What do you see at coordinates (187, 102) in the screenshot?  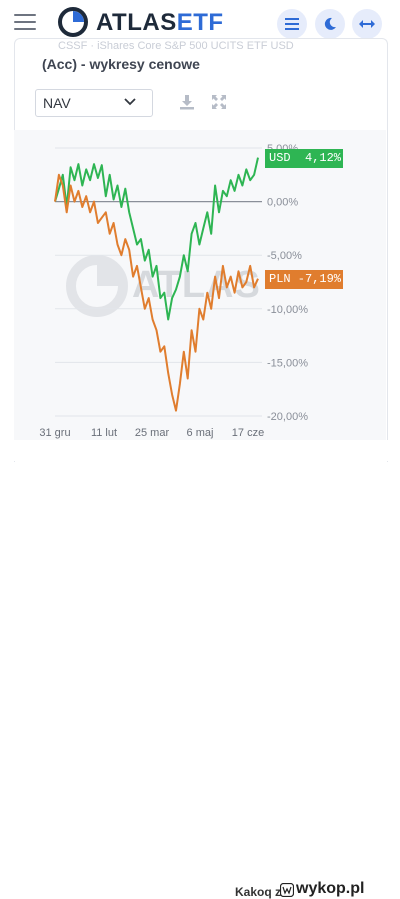 I see `download-icon` at bounding box center [187, 102].